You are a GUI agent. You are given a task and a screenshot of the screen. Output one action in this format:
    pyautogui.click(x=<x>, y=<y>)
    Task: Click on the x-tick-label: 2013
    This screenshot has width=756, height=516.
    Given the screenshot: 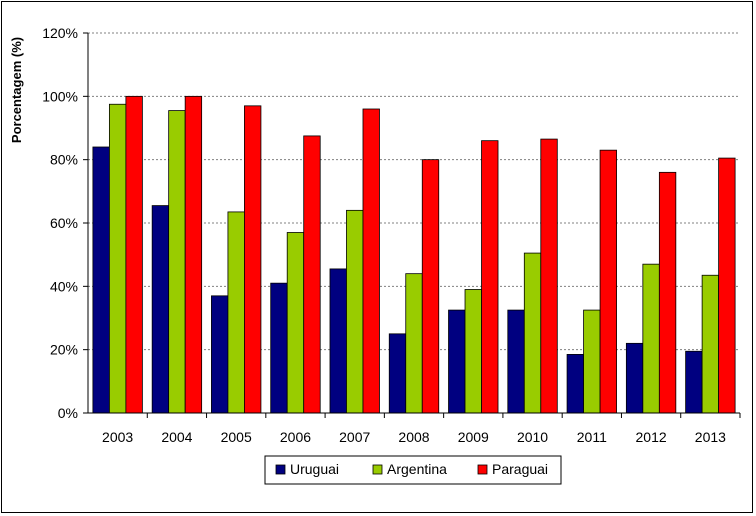 What is the action you would take?
    pyautogui.click(x=710, y=437)
    